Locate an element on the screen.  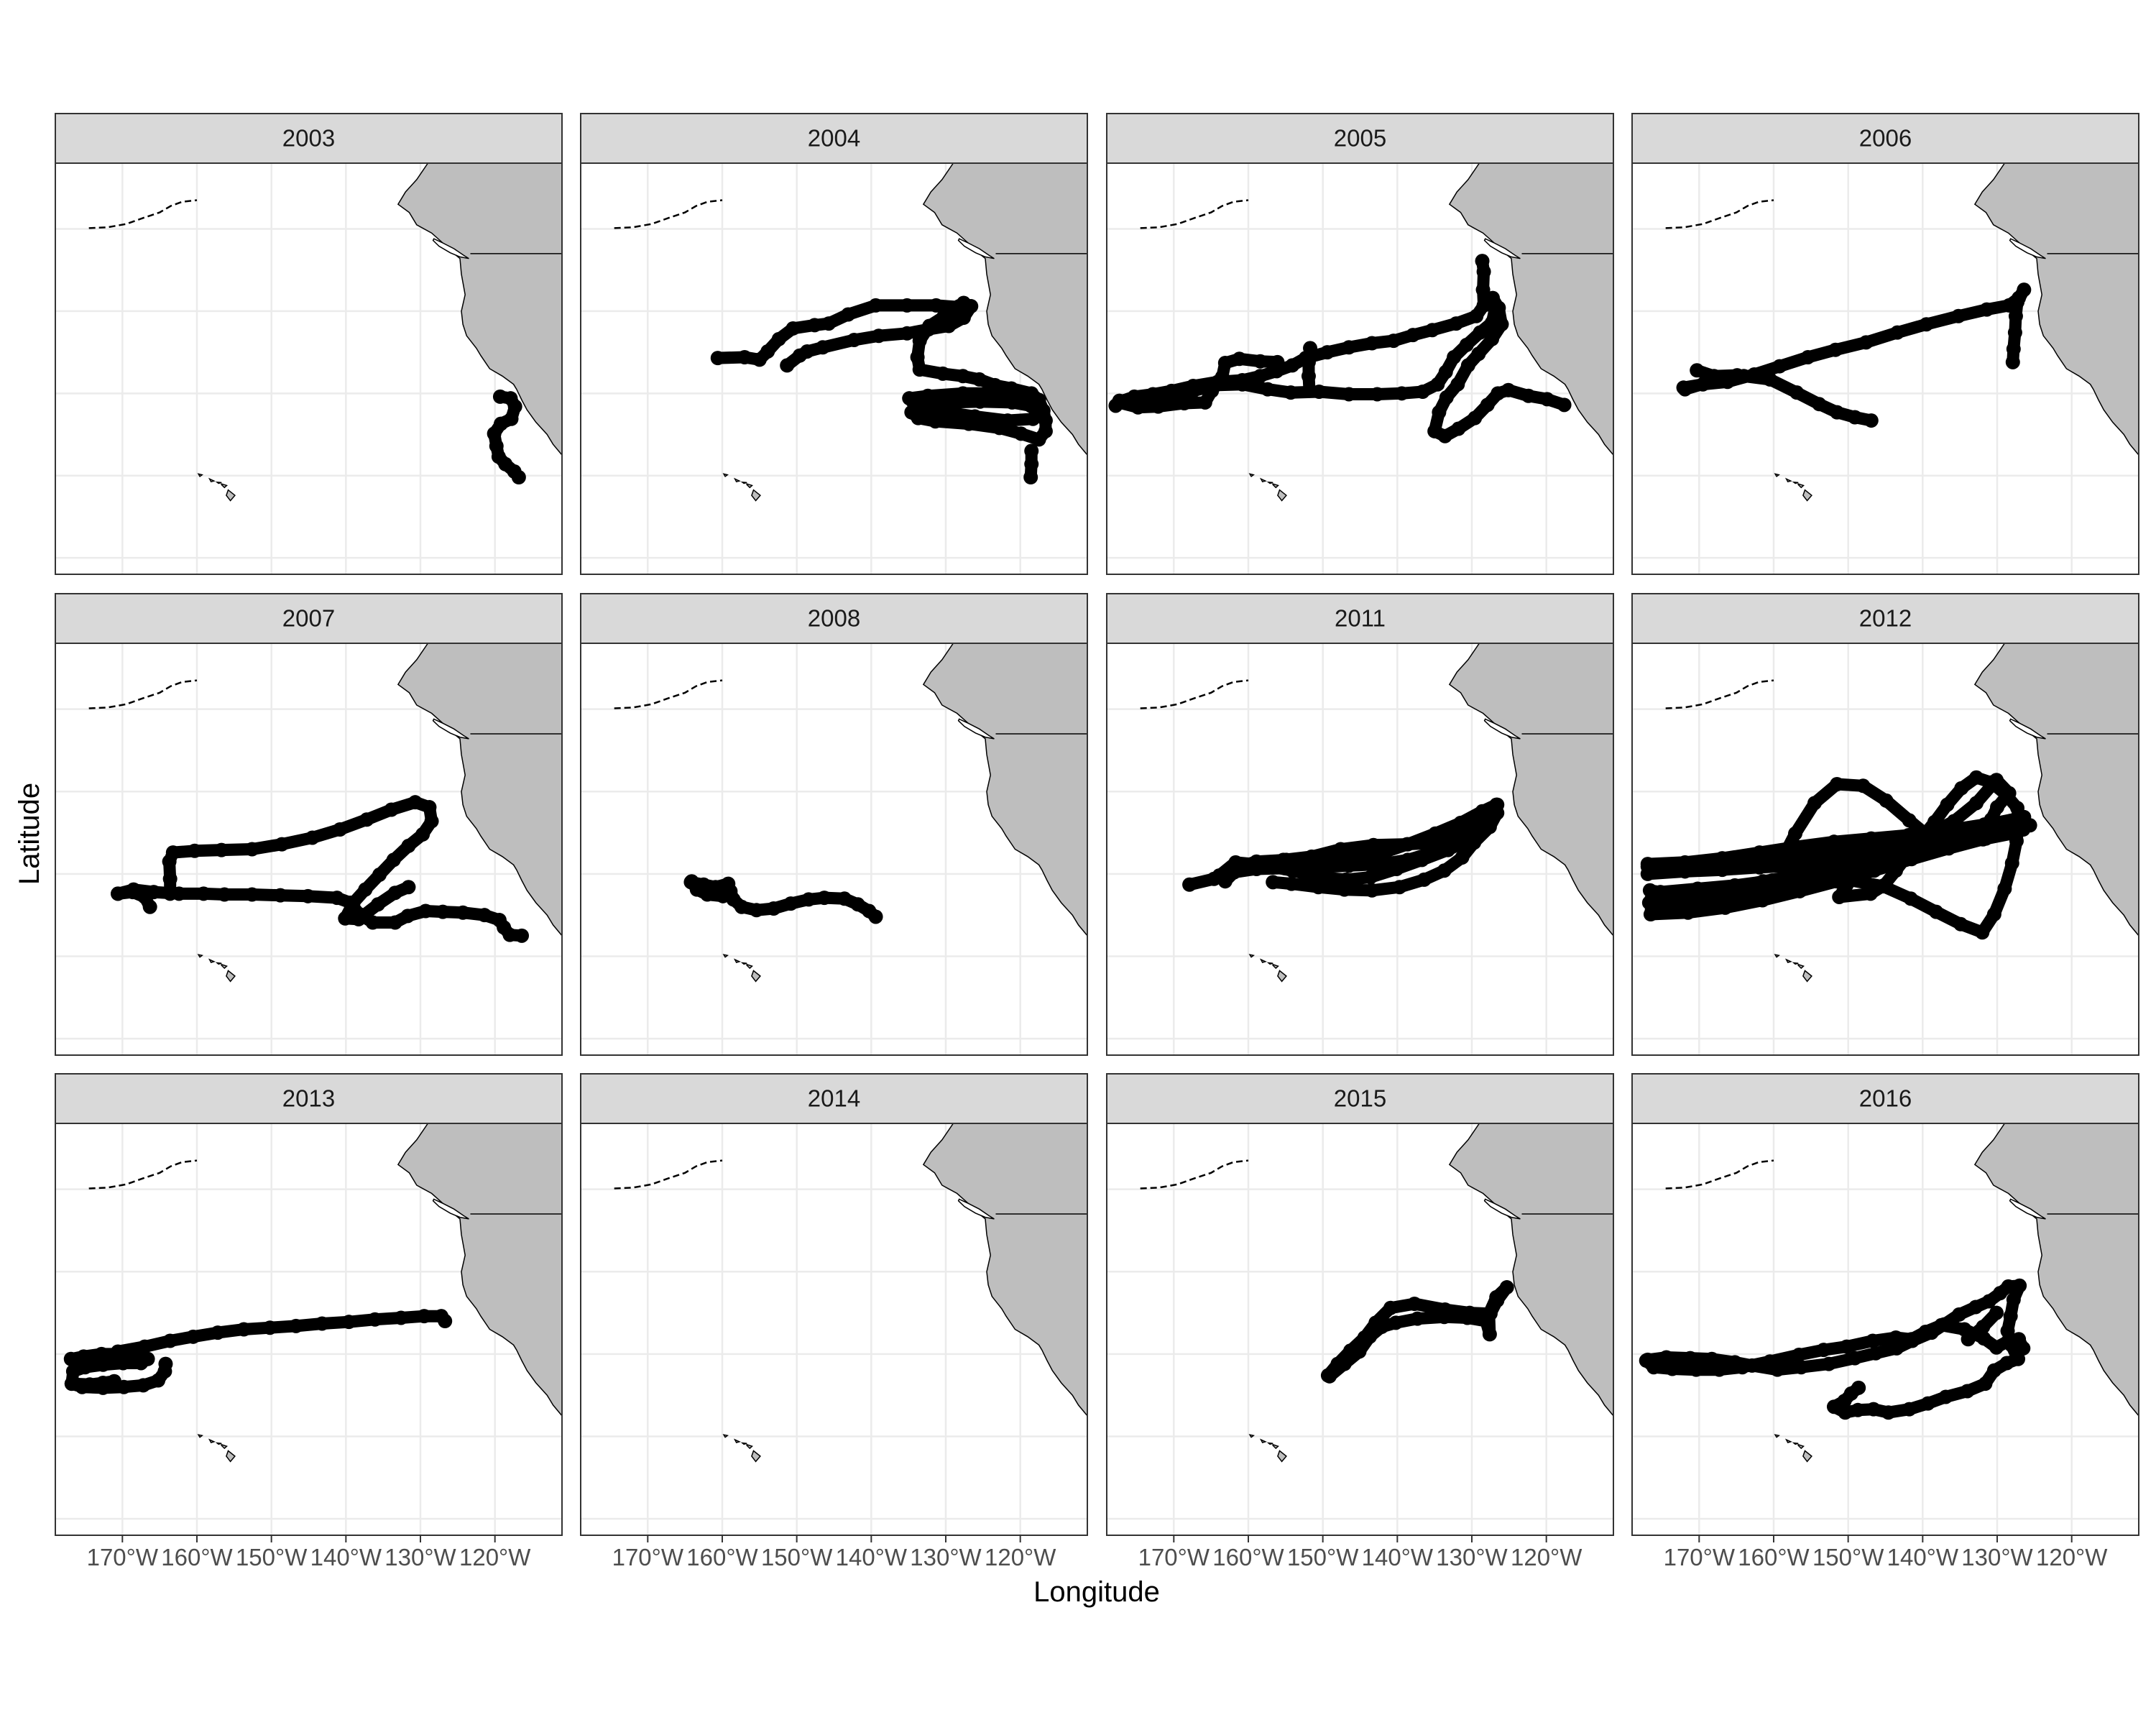
strip-label: 2015 is located at coordinates (1360, 1098).